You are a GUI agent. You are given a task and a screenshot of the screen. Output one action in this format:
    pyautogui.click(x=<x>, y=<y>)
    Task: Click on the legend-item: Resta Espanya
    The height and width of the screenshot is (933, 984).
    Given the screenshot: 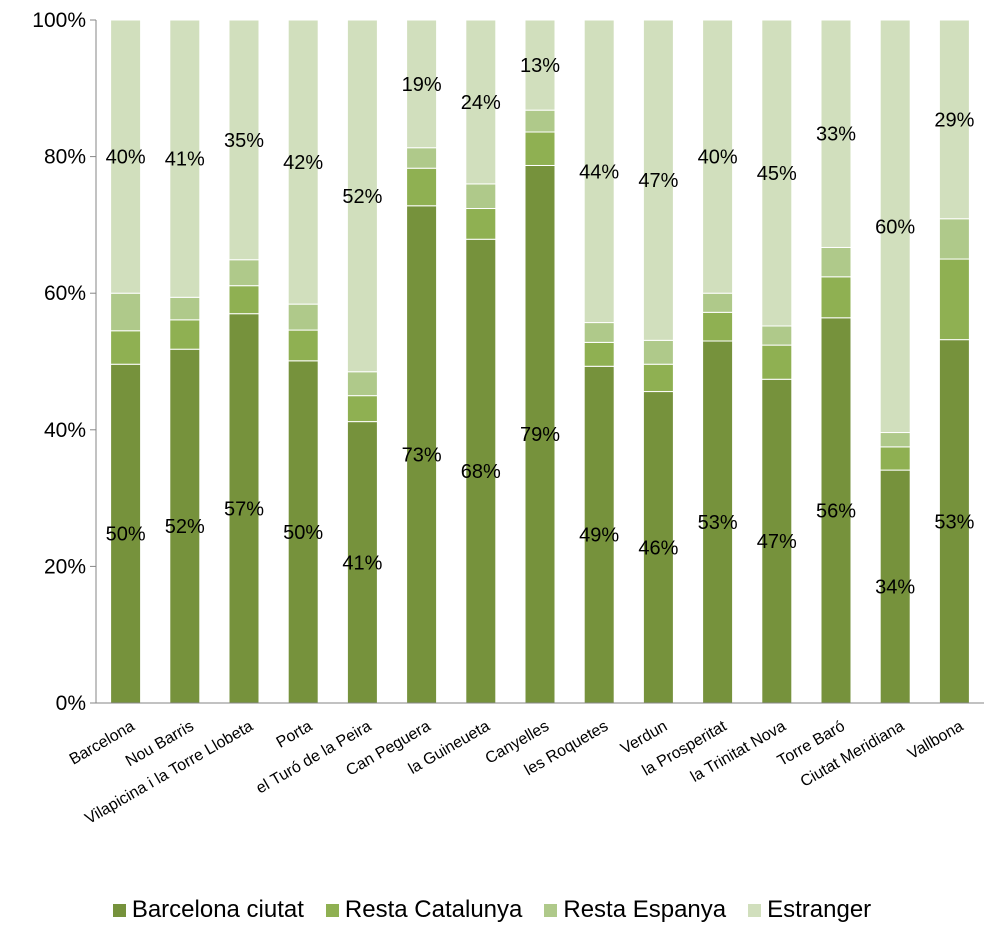 What is the action you would take?
    pyautogui.click(x=635, y=910)
    